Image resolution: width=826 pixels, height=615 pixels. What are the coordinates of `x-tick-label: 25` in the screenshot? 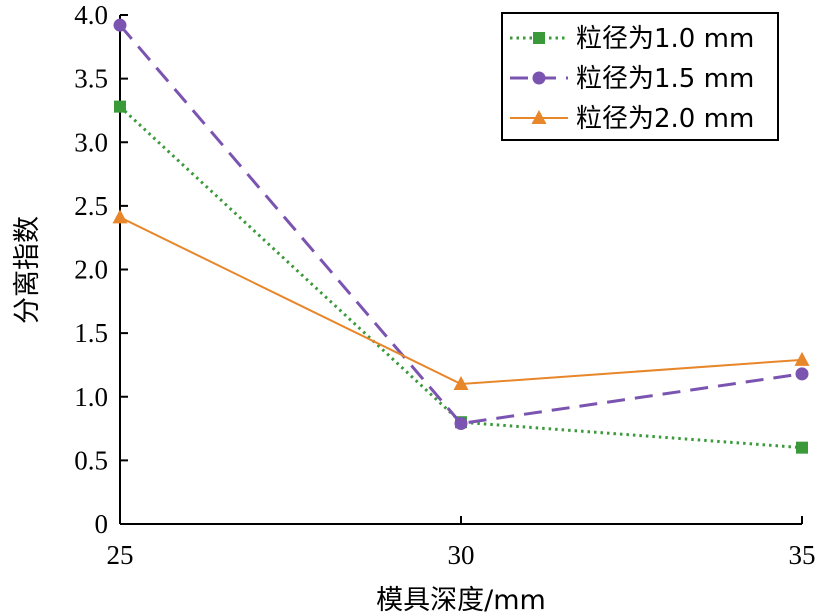 It's located at (120, 555).